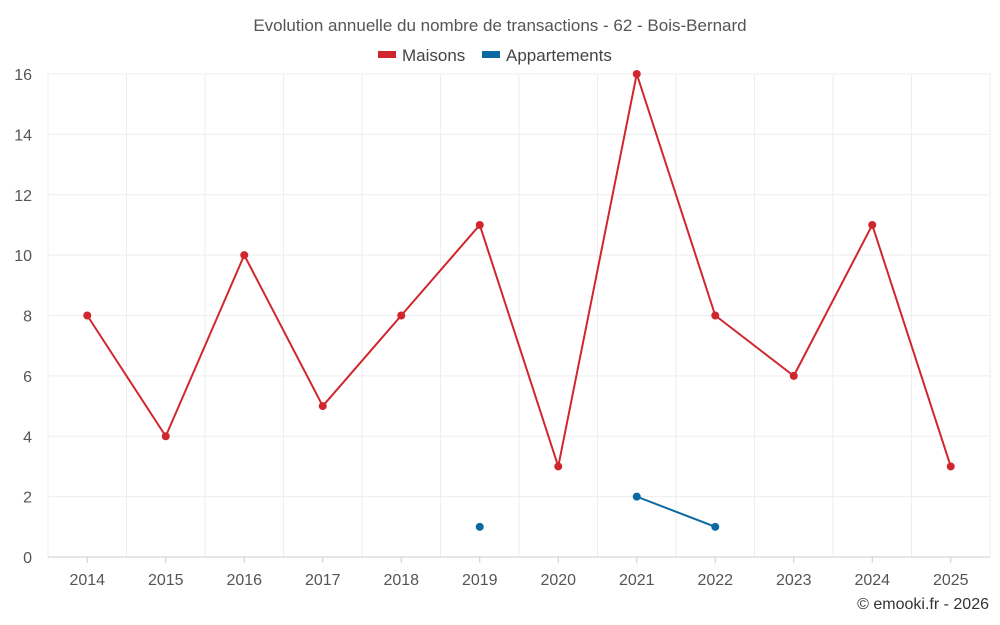 Image resolution: width=1000 pixels, height=625 pixels. I want to click on legend-item-appartements: Appartements, so click(547, 55).